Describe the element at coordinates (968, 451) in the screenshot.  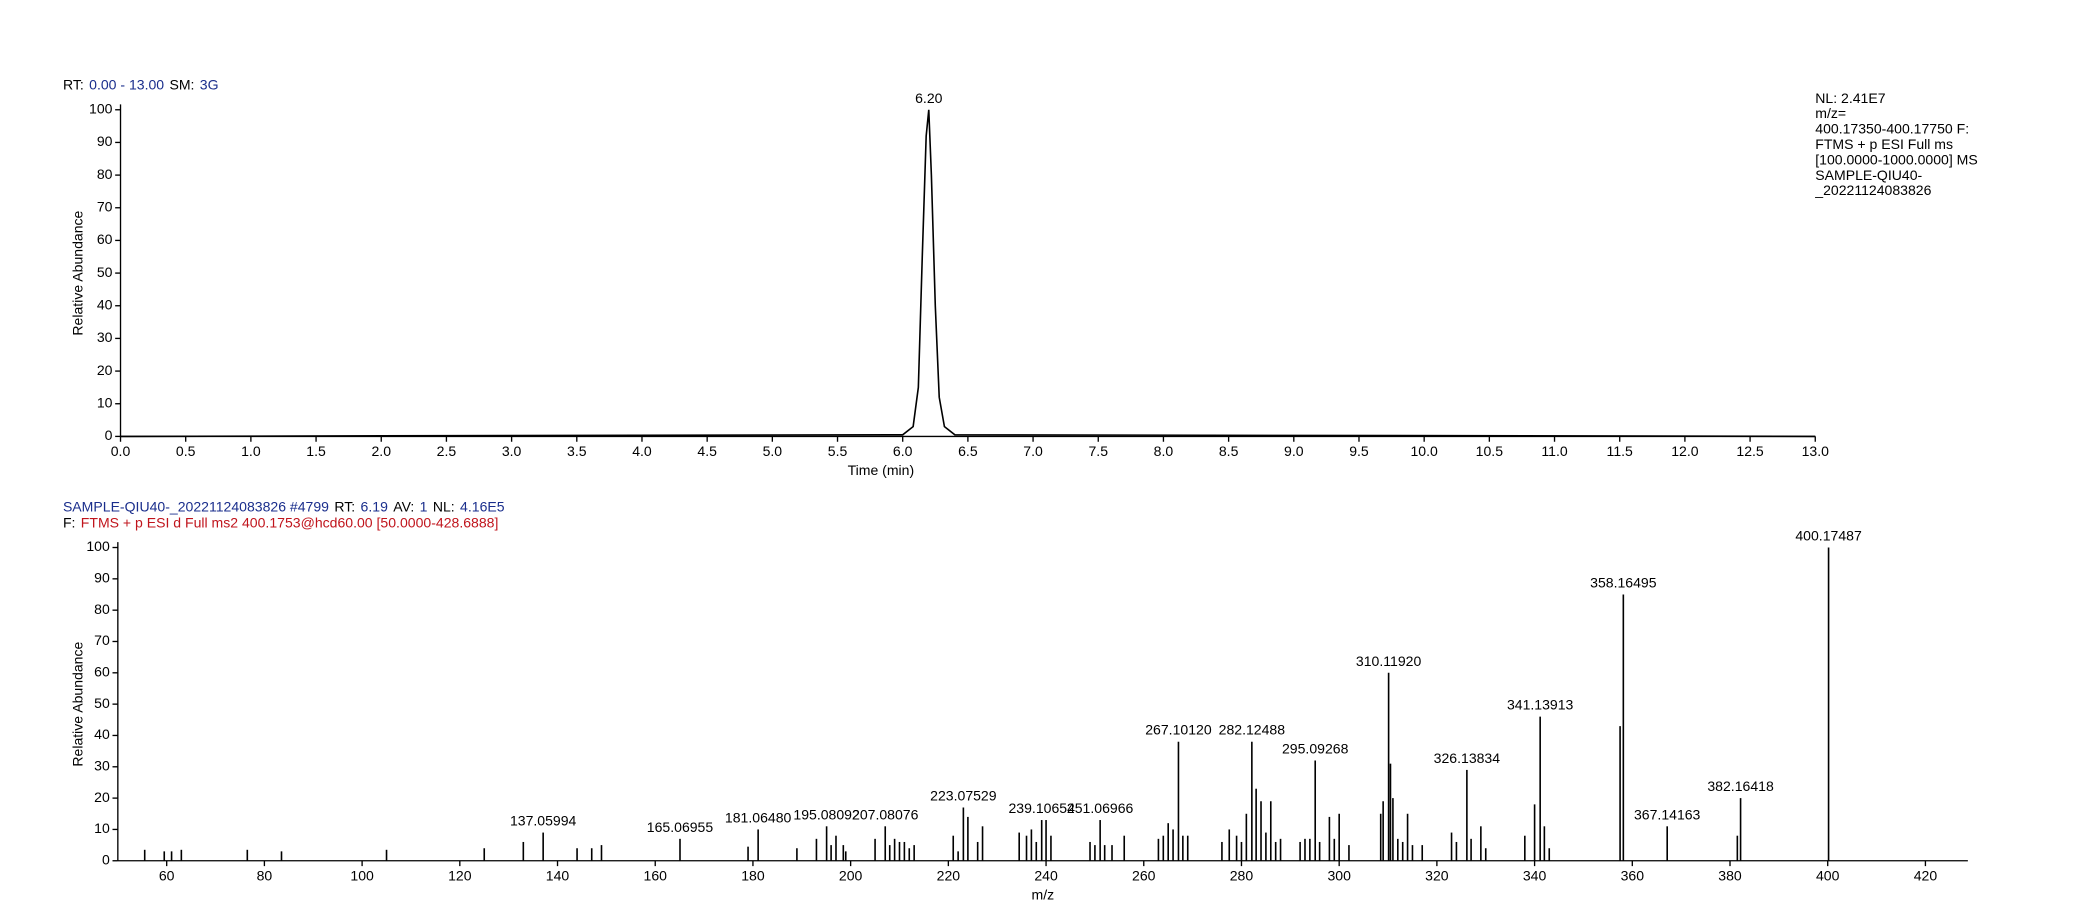
I see `x-tick-label: 6.5` at that location.